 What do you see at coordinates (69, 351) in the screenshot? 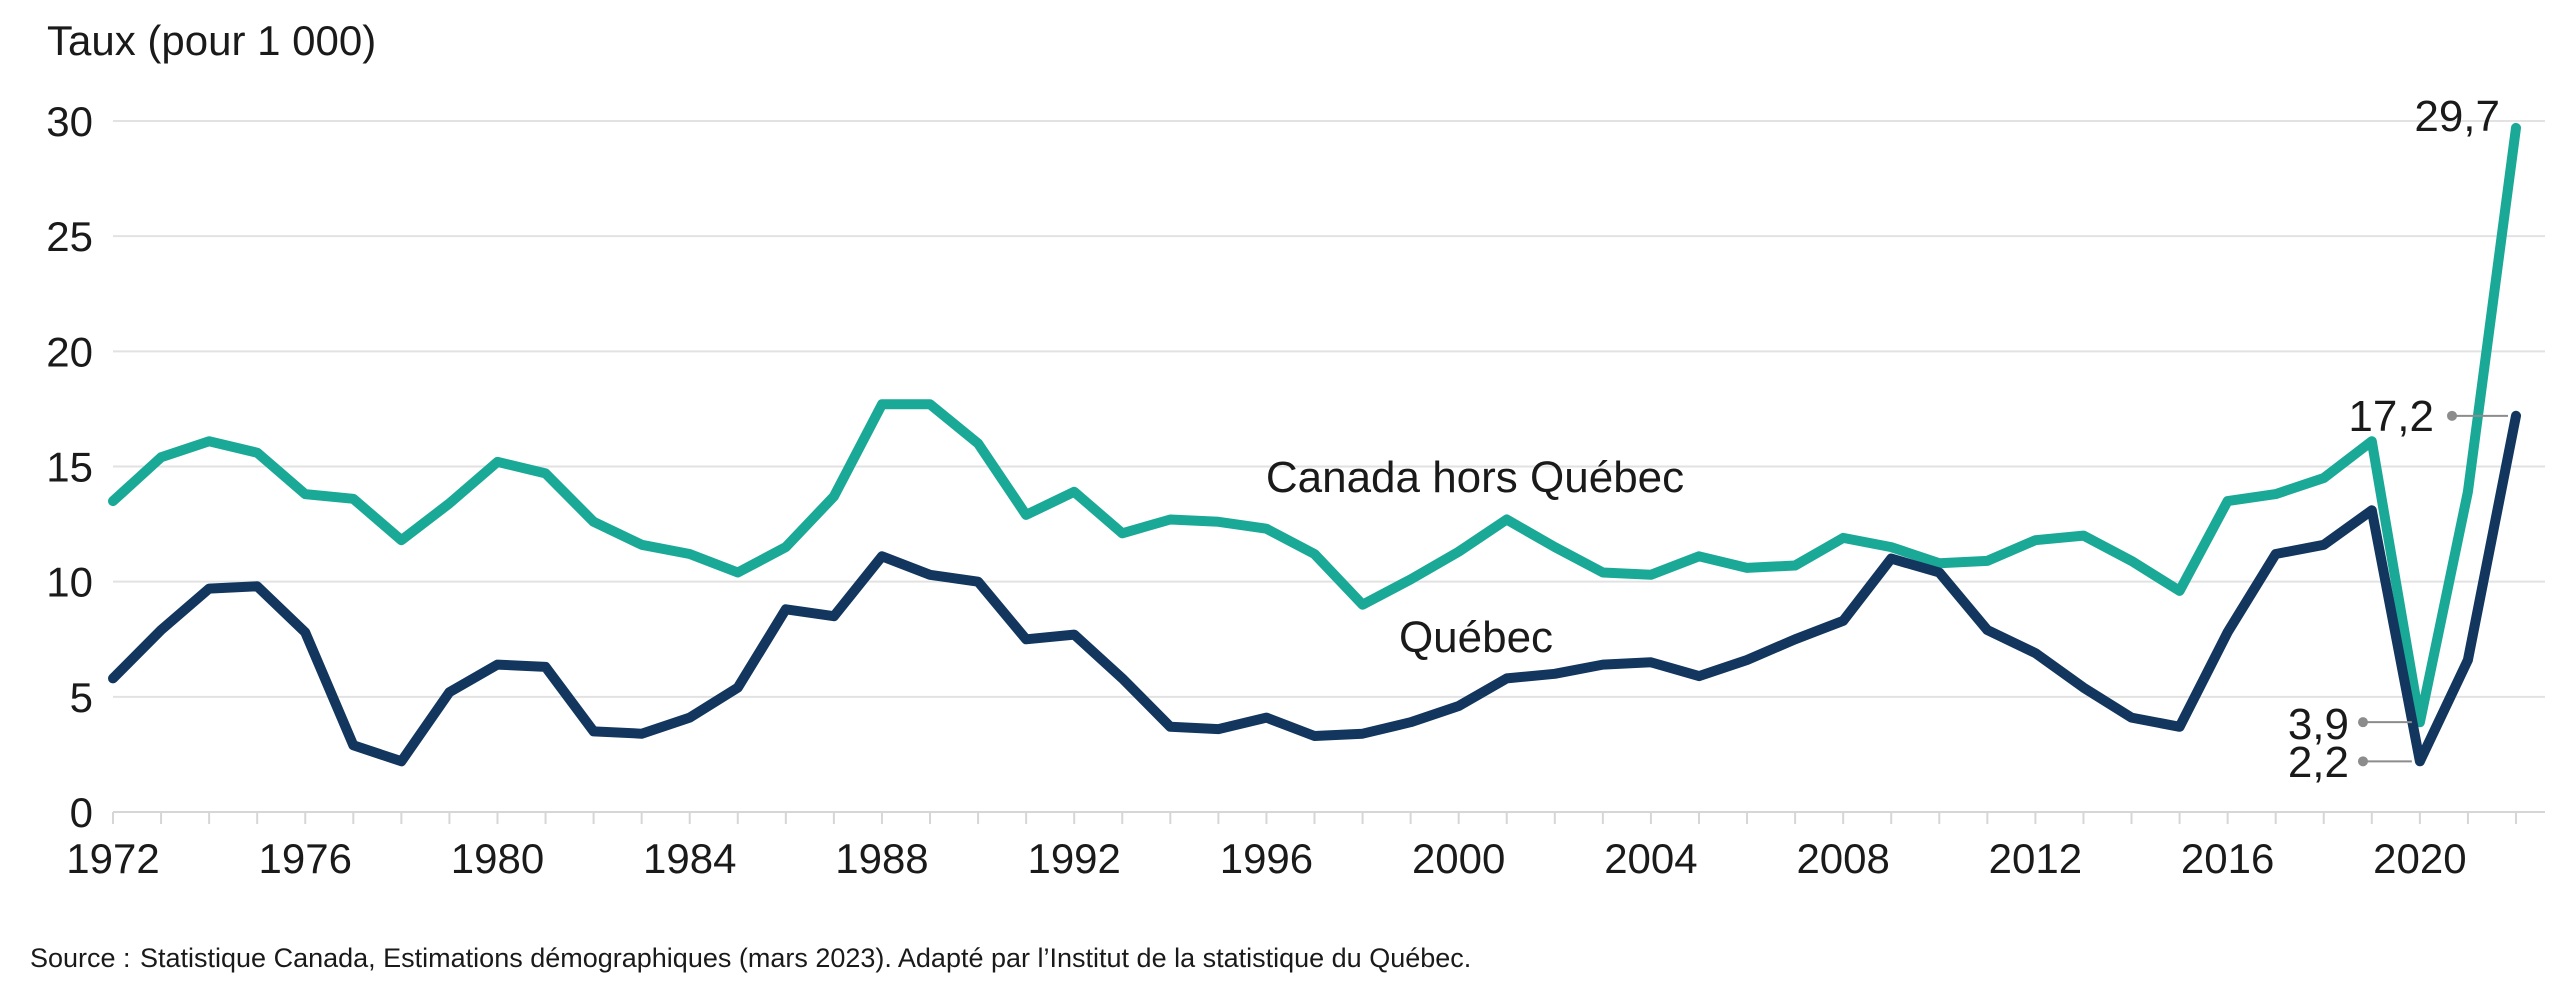
I see `y-tick-label: 20` at bounding box center [69, 351].